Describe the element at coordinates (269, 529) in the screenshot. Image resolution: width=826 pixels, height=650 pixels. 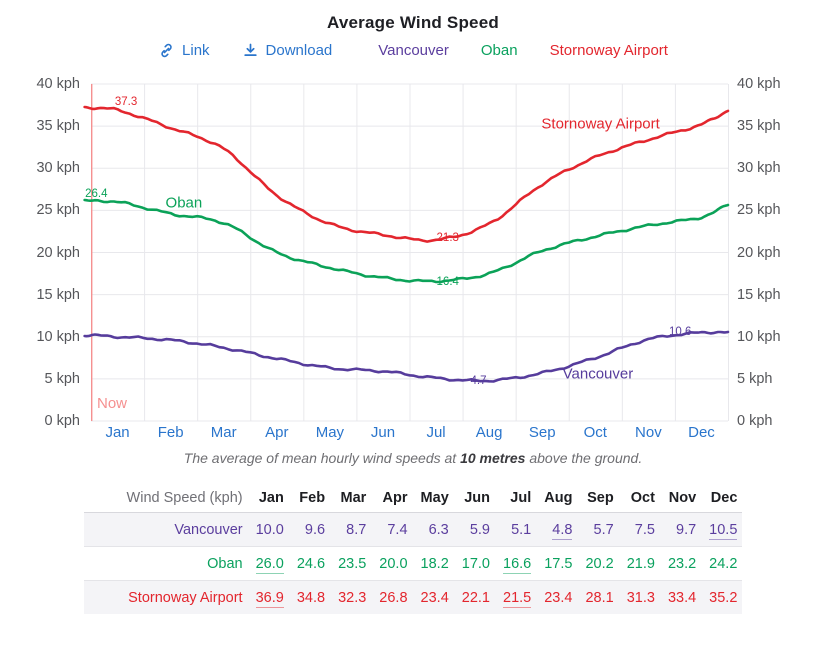
I see `value-cell: 10.0` at that location.